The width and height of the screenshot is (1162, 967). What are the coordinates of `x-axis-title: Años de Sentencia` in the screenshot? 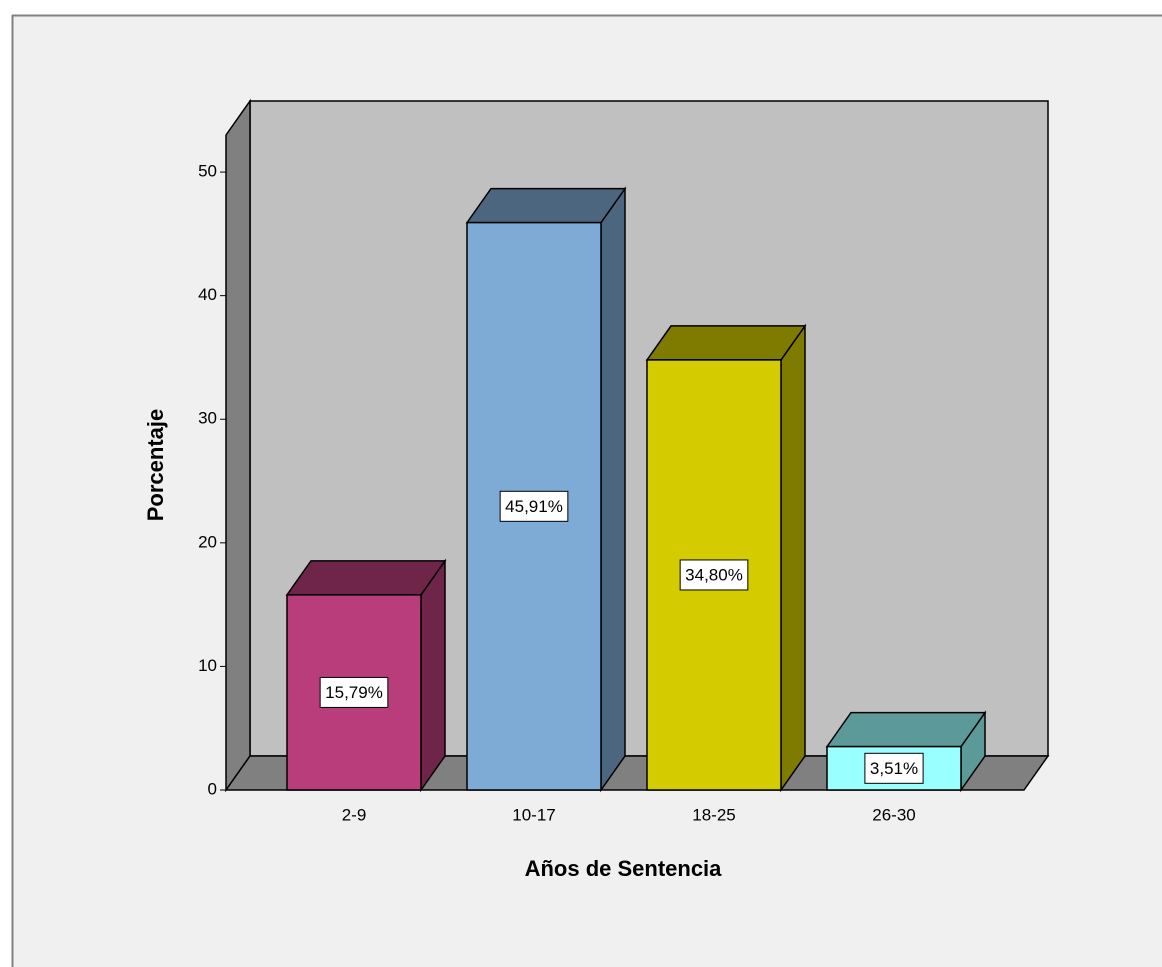 It's located at (624, 868).